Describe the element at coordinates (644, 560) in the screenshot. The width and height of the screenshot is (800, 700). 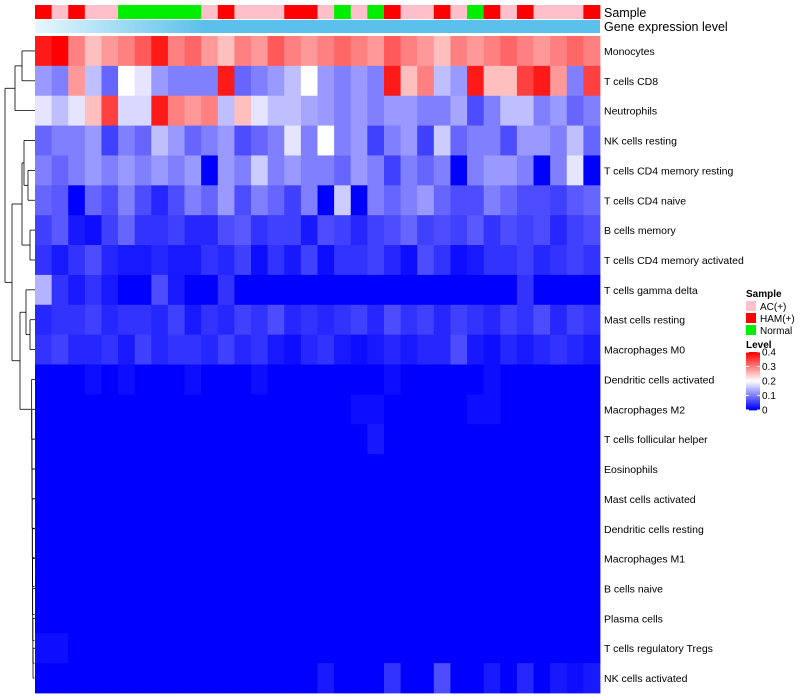
I see `row-label: Macrophages M1` at that location.